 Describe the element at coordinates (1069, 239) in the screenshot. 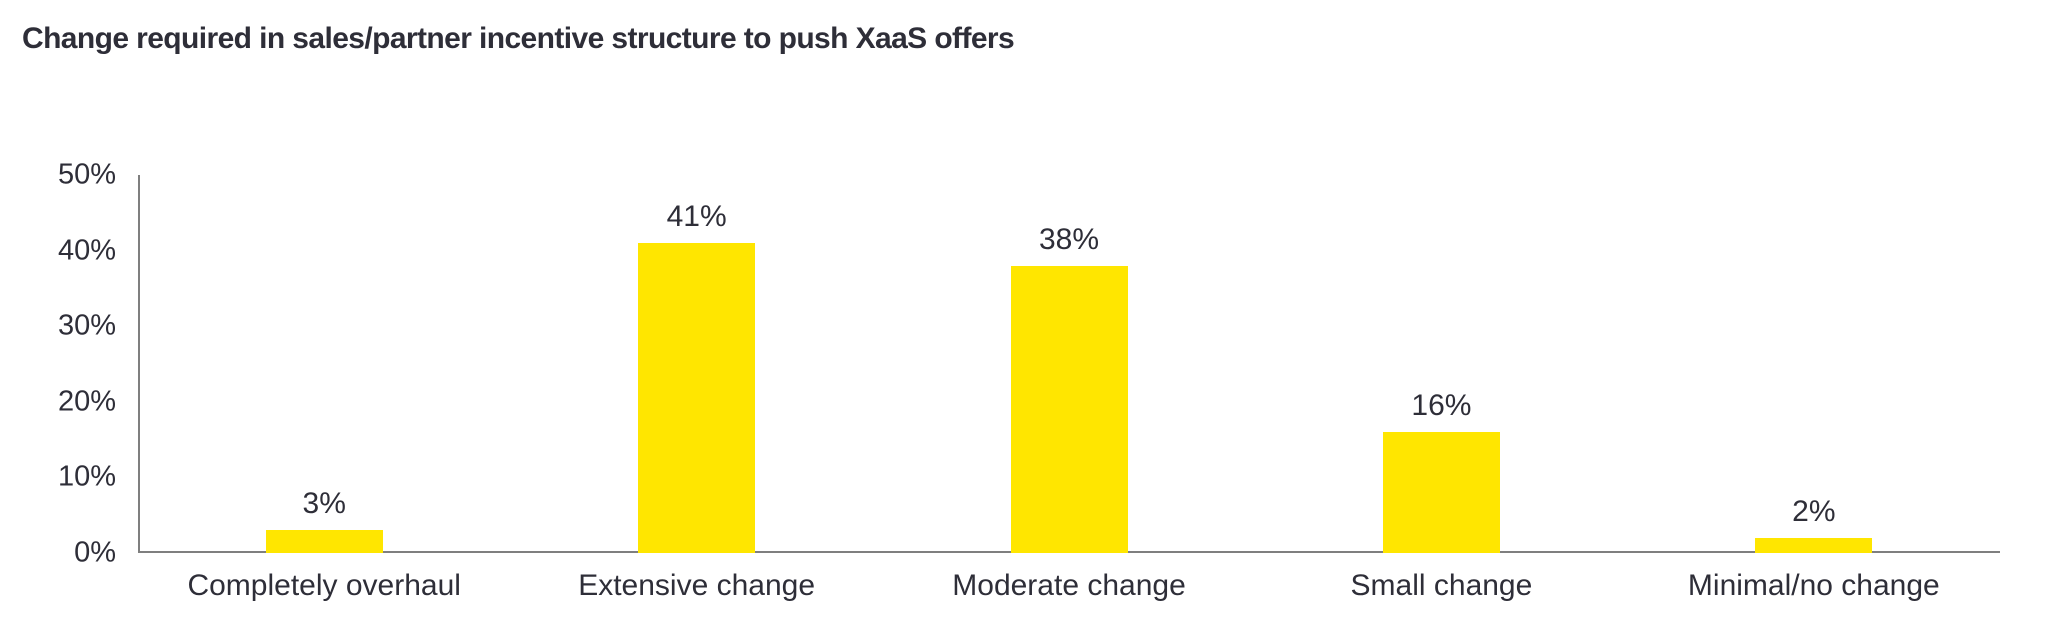

I see `bar-value-label: 38%` at that location.